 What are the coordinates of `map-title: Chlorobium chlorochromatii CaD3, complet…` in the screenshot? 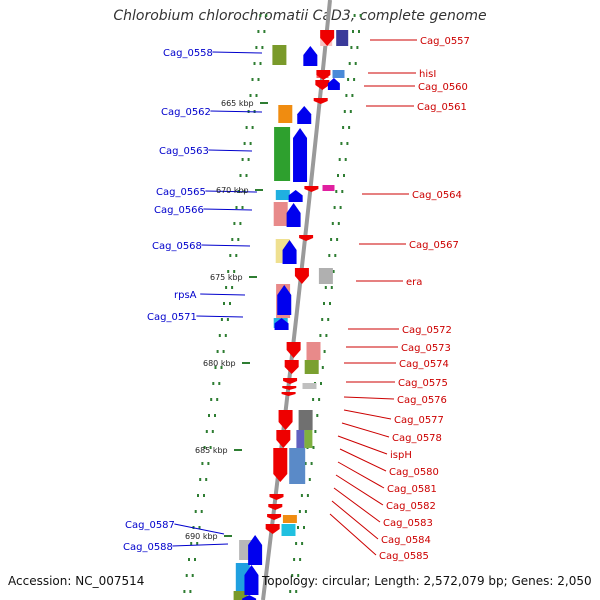 It's located at (300, 16).